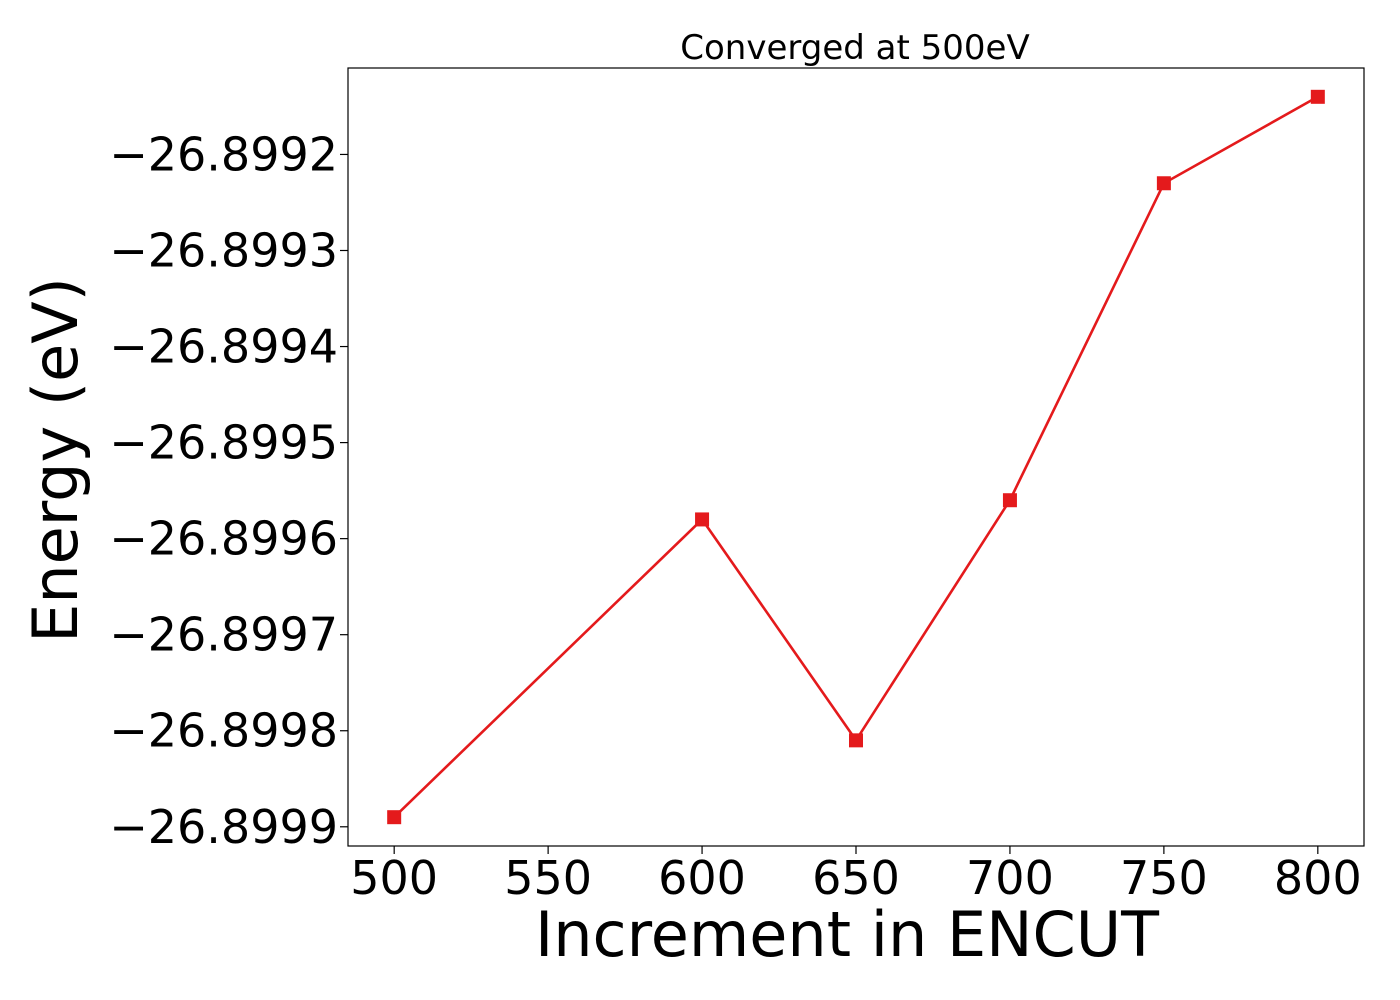 The height and width of the screenshot is (1000, 1400). What do you see at coordinates (223, 635) in the screenshot?
I see `y-tick-label: −26.8997` at bounding box center [223, 635].